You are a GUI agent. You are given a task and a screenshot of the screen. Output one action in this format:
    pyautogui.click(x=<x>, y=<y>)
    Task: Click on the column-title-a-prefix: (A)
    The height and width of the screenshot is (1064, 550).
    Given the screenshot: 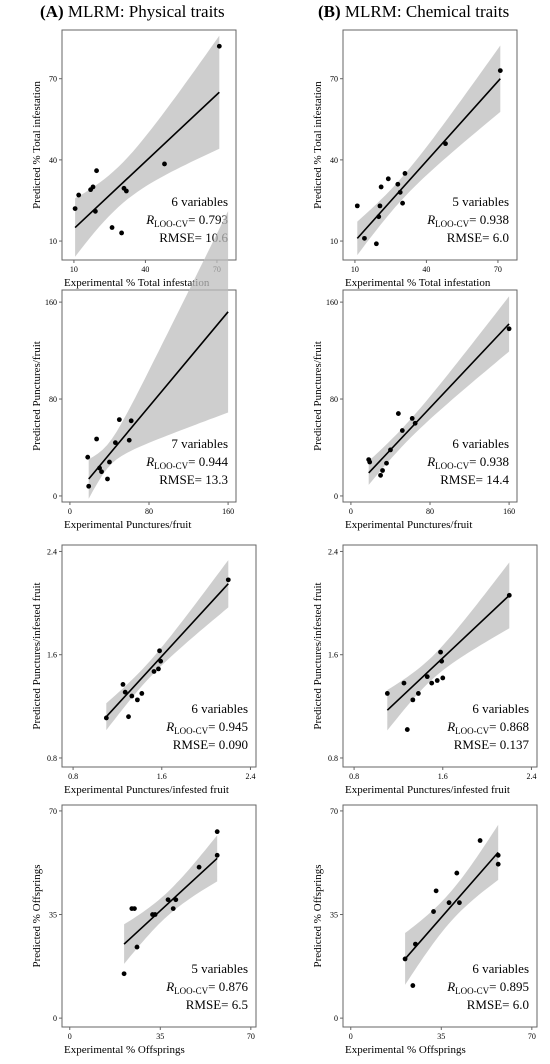 What is the action you would take?
    pyautogui.click(x=52, y=11)
    